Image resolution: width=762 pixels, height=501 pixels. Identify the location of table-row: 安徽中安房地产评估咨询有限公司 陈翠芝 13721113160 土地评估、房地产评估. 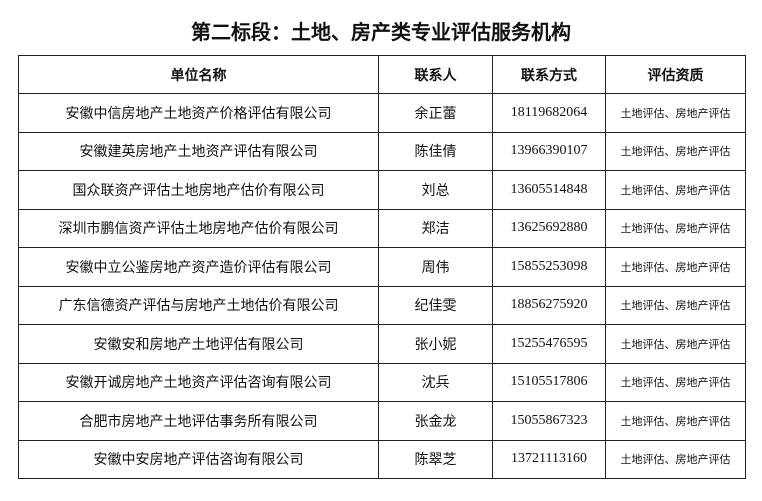
(382, 459).